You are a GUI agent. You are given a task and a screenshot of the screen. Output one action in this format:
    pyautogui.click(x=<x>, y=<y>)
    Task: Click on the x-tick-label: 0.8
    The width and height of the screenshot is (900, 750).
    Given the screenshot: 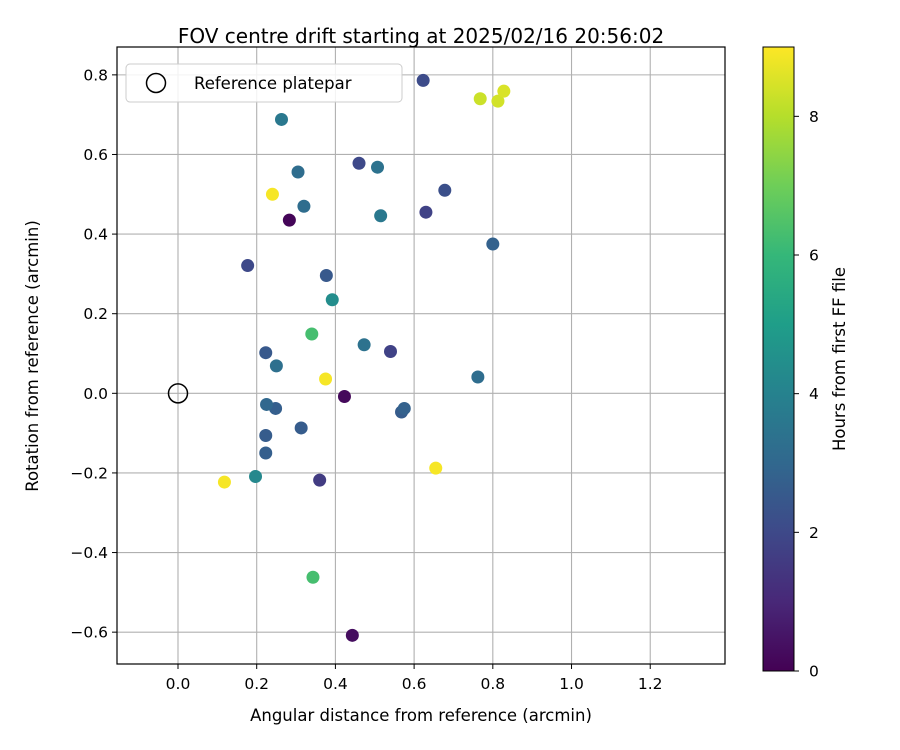 What is the action you would take?
    pyautogui.click(x=492, y=684)
    